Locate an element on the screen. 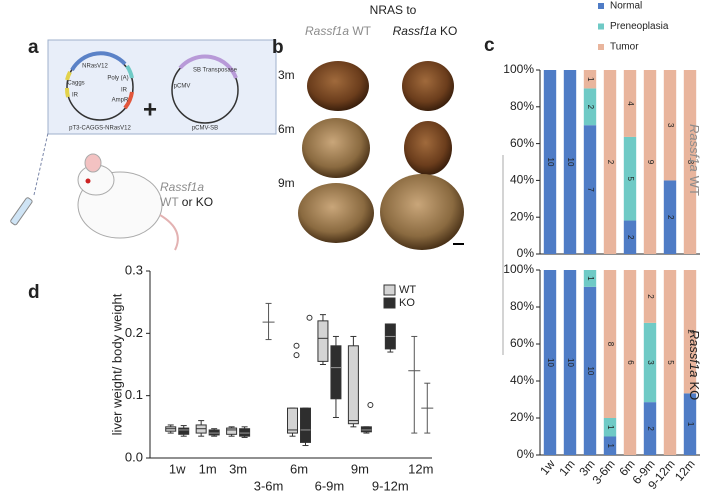 This screenshot has height=495, width=709. bar-label: 3 is located at coordinates (690, 162).